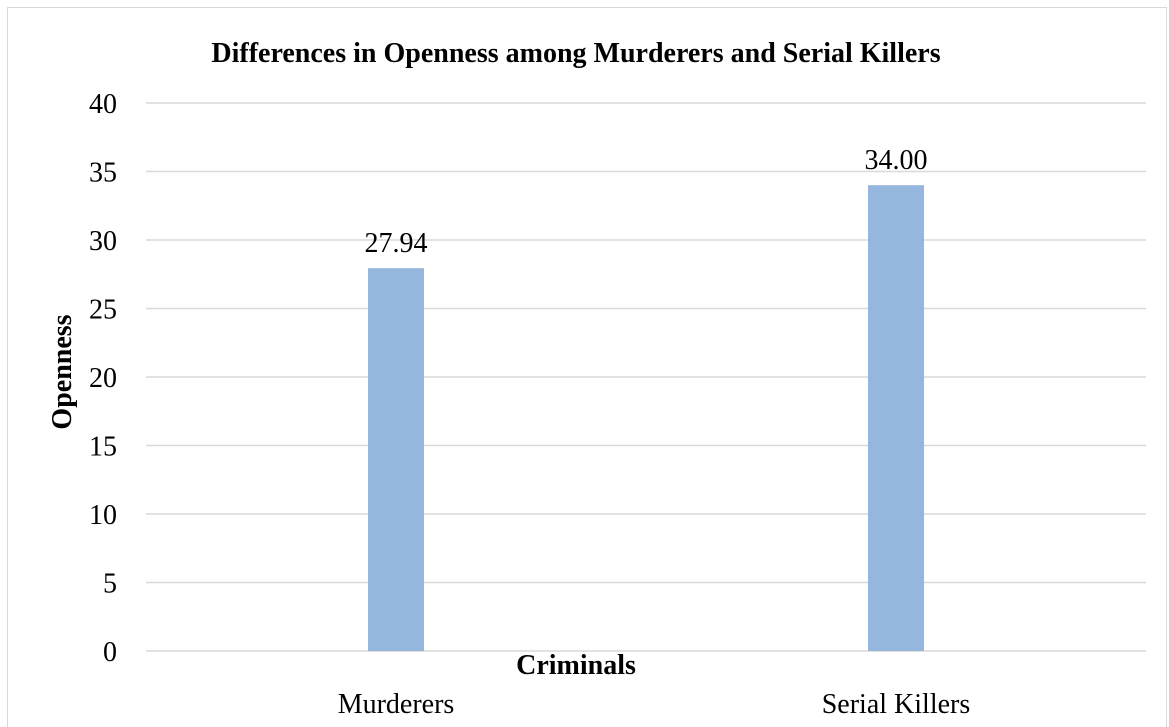 The width and height of the screenshot is (1169, 727). I want to click on y-tick-label: 15, so click(103, 447).